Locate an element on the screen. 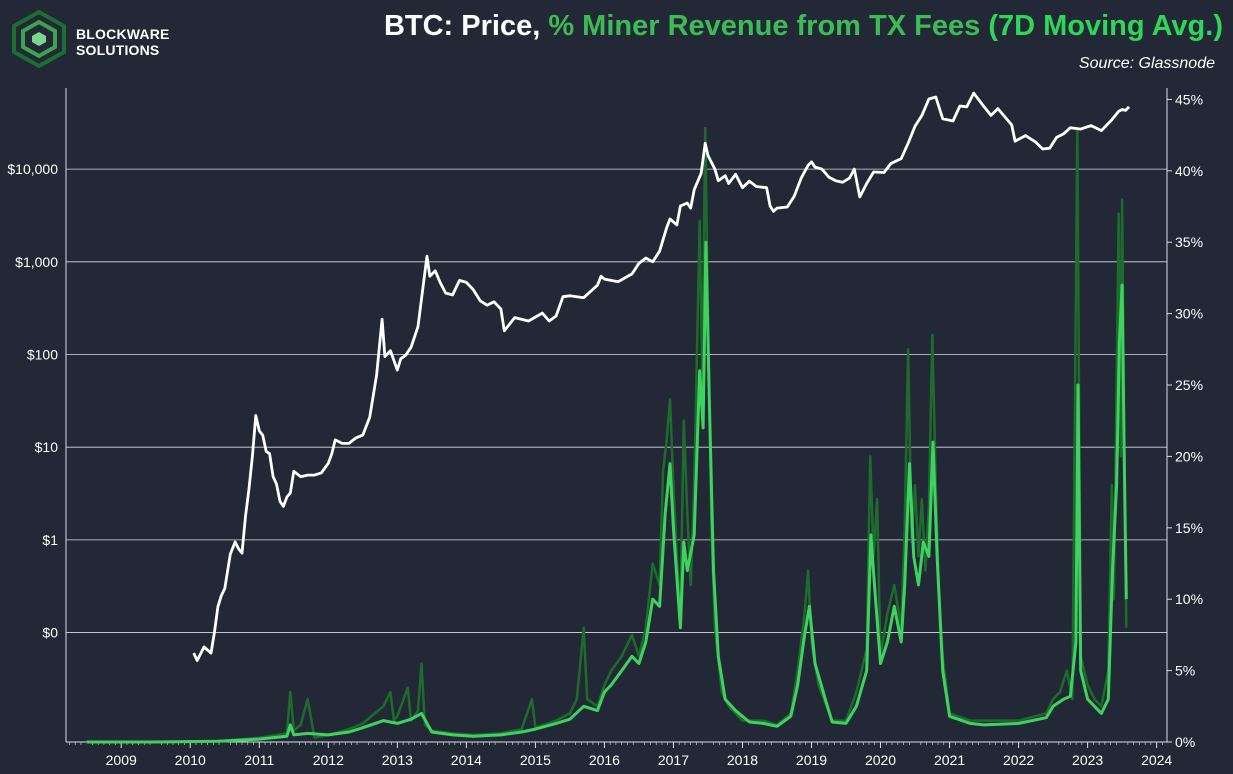  right-tick-label: 20% is located at coordinates (1189, 456).